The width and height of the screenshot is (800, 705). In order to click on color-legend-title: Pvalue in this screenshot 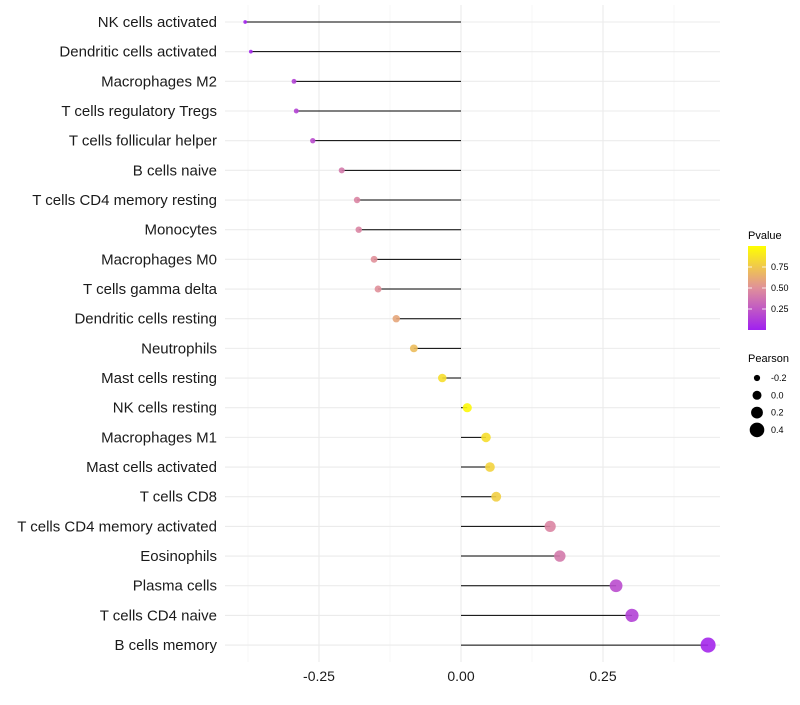, I will do `click(765, 236)`.